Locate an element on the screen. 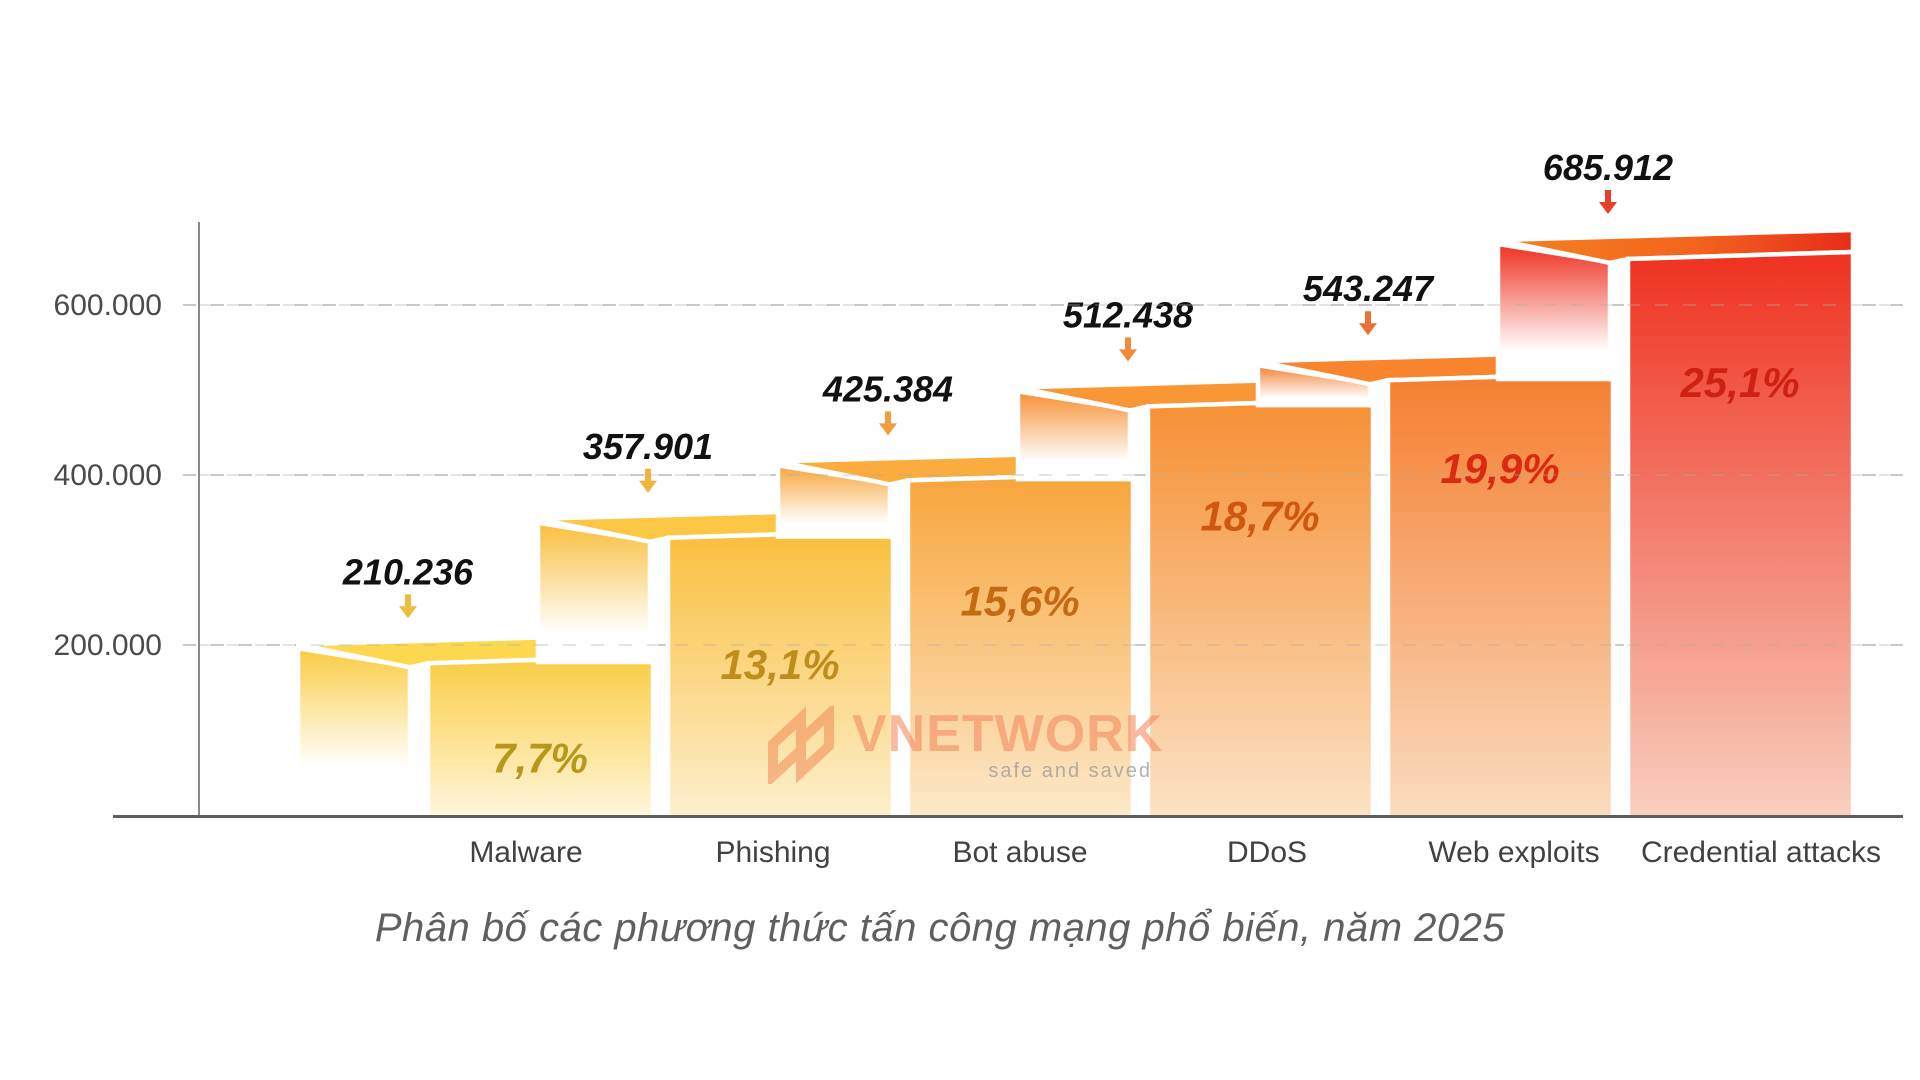 This screenshot has height=1080, width=1920. percent-label-bot-abuse: 15,6% is located at coordinates (1019, 600).